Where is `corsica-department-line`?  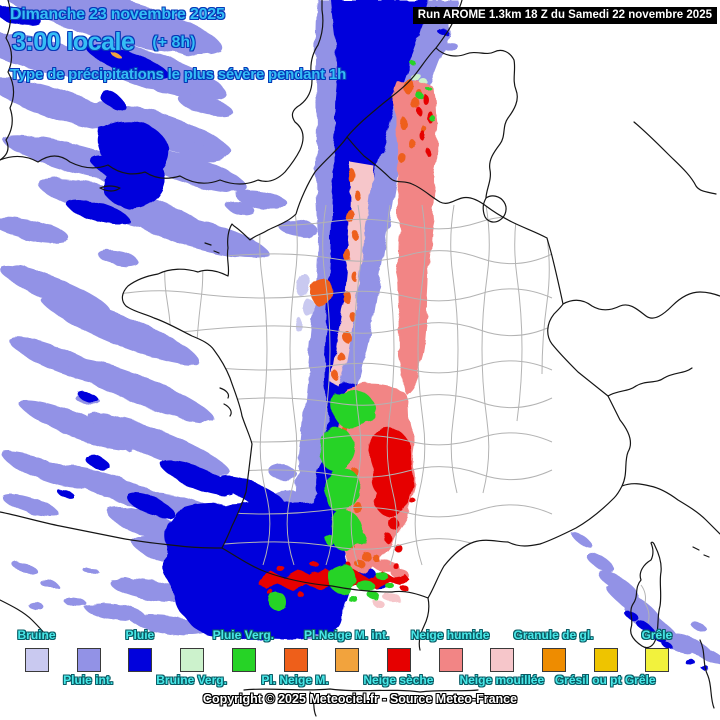 corsica-department-line is located at coordinates (645, 604).